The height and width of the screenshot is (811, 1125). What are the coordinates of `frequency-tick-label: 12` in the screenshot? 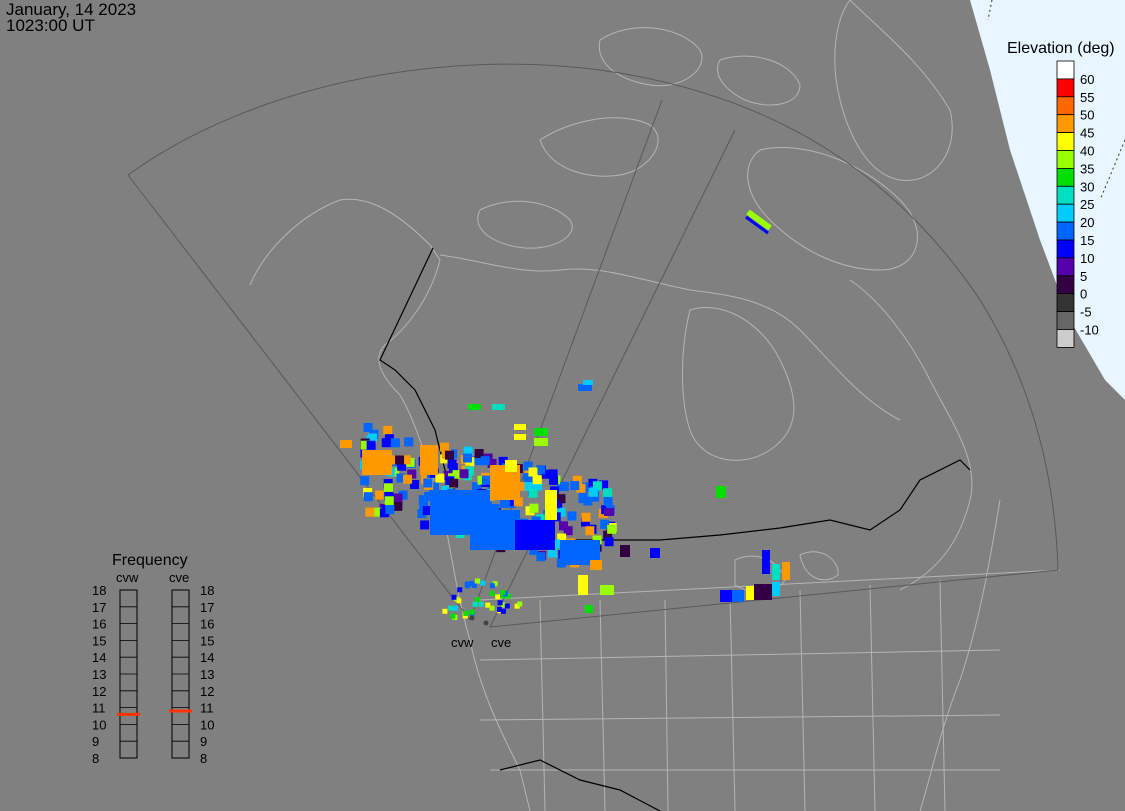 It's located at (99, 691).